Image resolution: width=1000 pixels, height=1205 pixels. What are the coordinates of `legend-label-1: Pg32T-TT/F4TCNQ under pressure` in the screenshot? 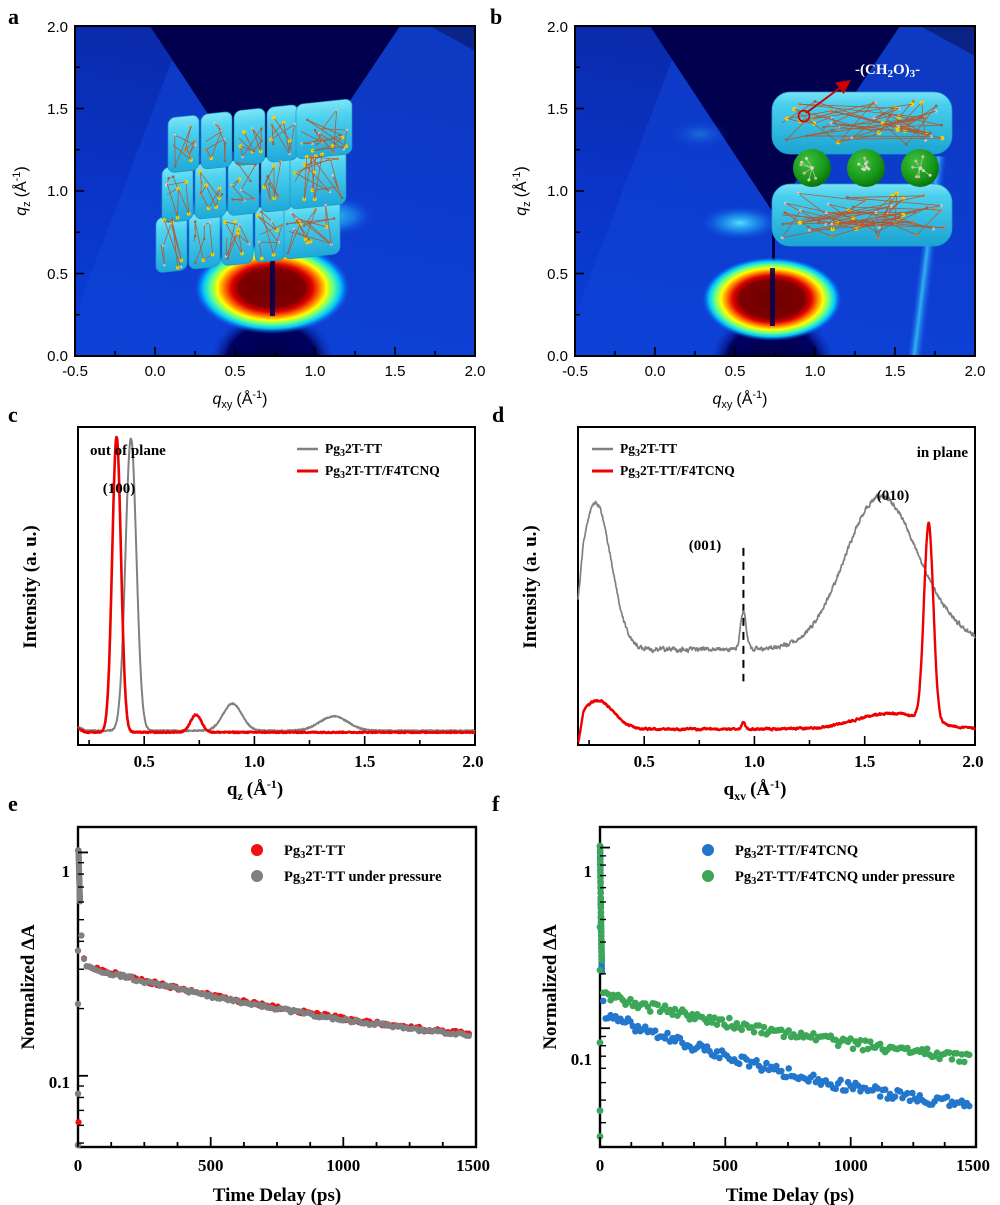 It's located at (845, 878).